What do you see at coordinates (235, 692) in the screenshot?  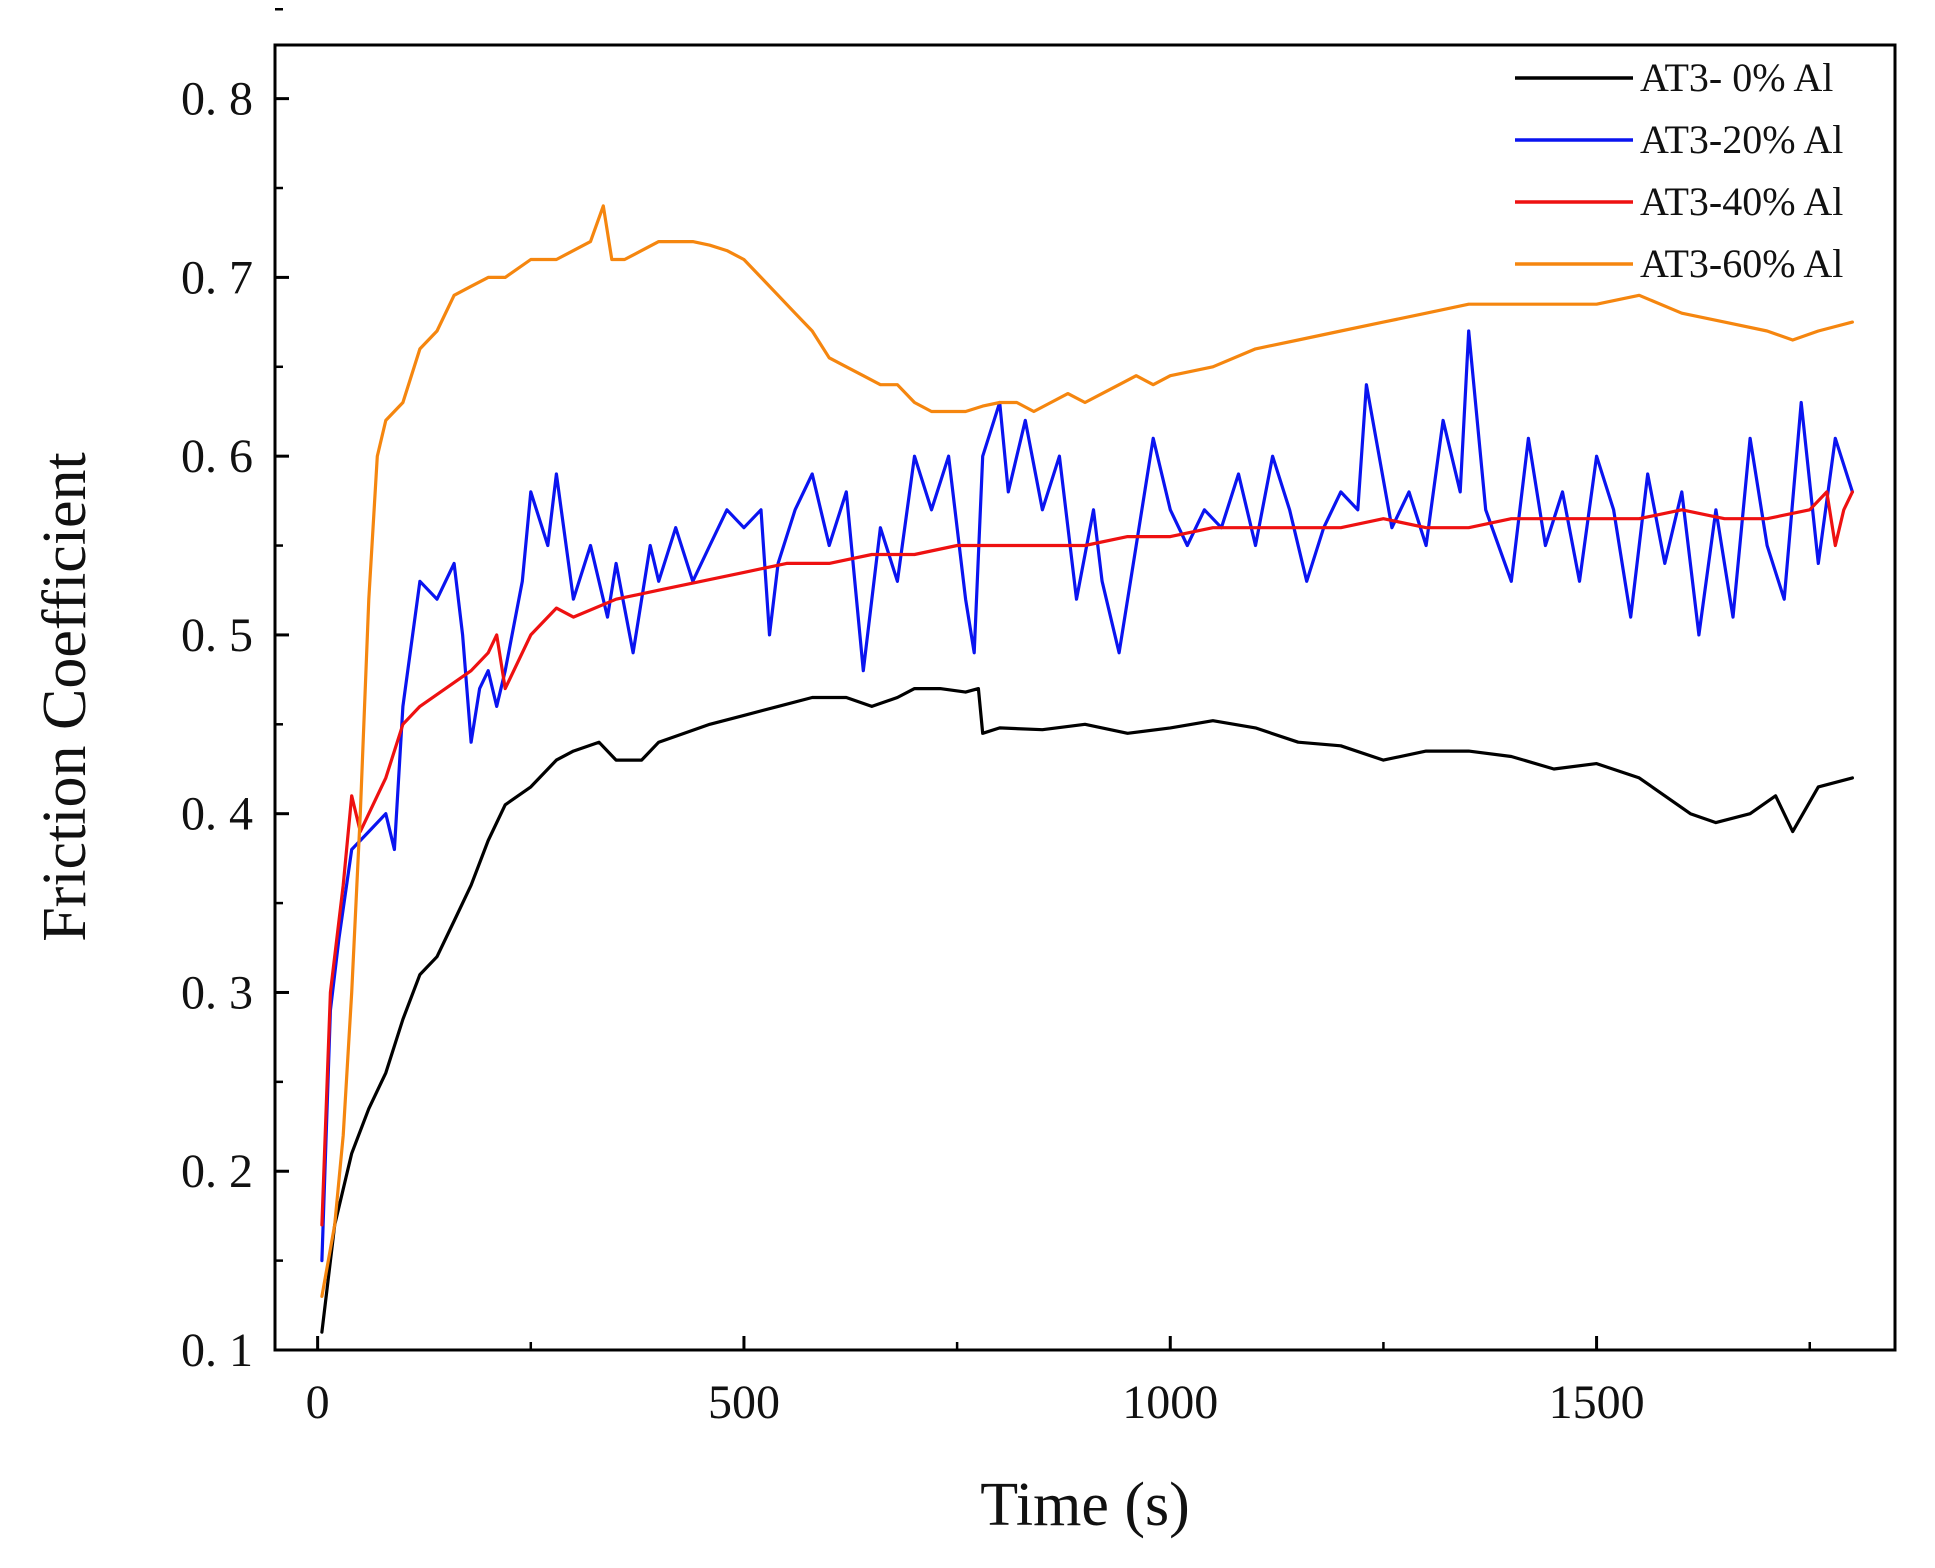 I see `y-axis: 0. 1 0. 2 0. 3 0. 4 0. 5 0. 6 0. 7 0. 8` at bounding box center [235, 692].